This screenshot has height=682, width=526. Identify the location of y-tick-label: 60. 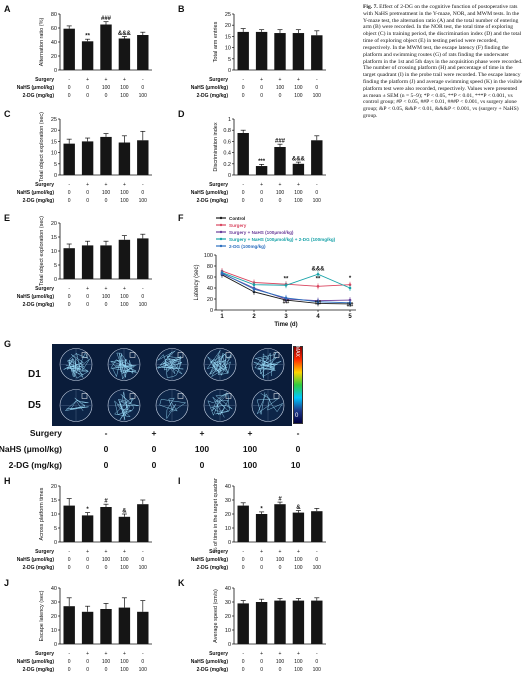
(210, 278).